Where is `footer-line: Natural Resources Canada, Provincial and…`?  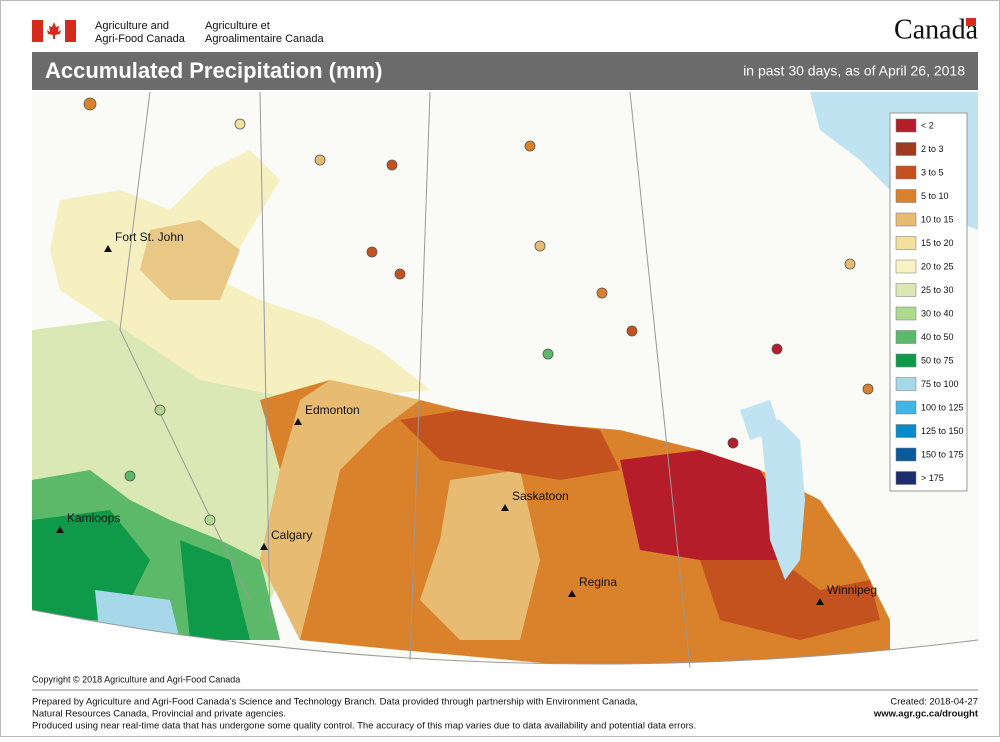 footer-line: Natural Resources Canada, Provincial and… is located at coordinates (159, 714).